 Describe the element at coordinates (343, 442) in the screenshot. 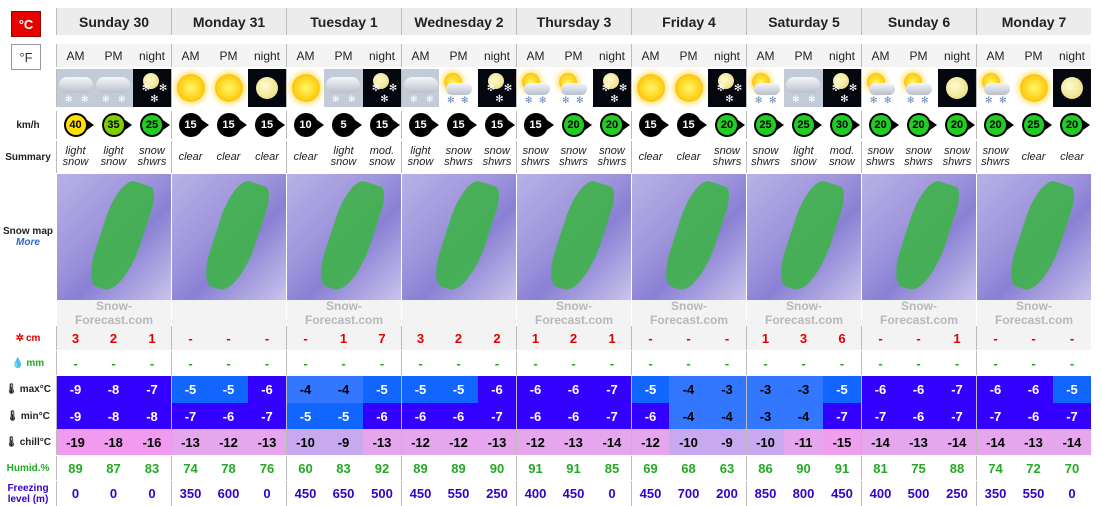

I see `wind-chill: -9` at that location.